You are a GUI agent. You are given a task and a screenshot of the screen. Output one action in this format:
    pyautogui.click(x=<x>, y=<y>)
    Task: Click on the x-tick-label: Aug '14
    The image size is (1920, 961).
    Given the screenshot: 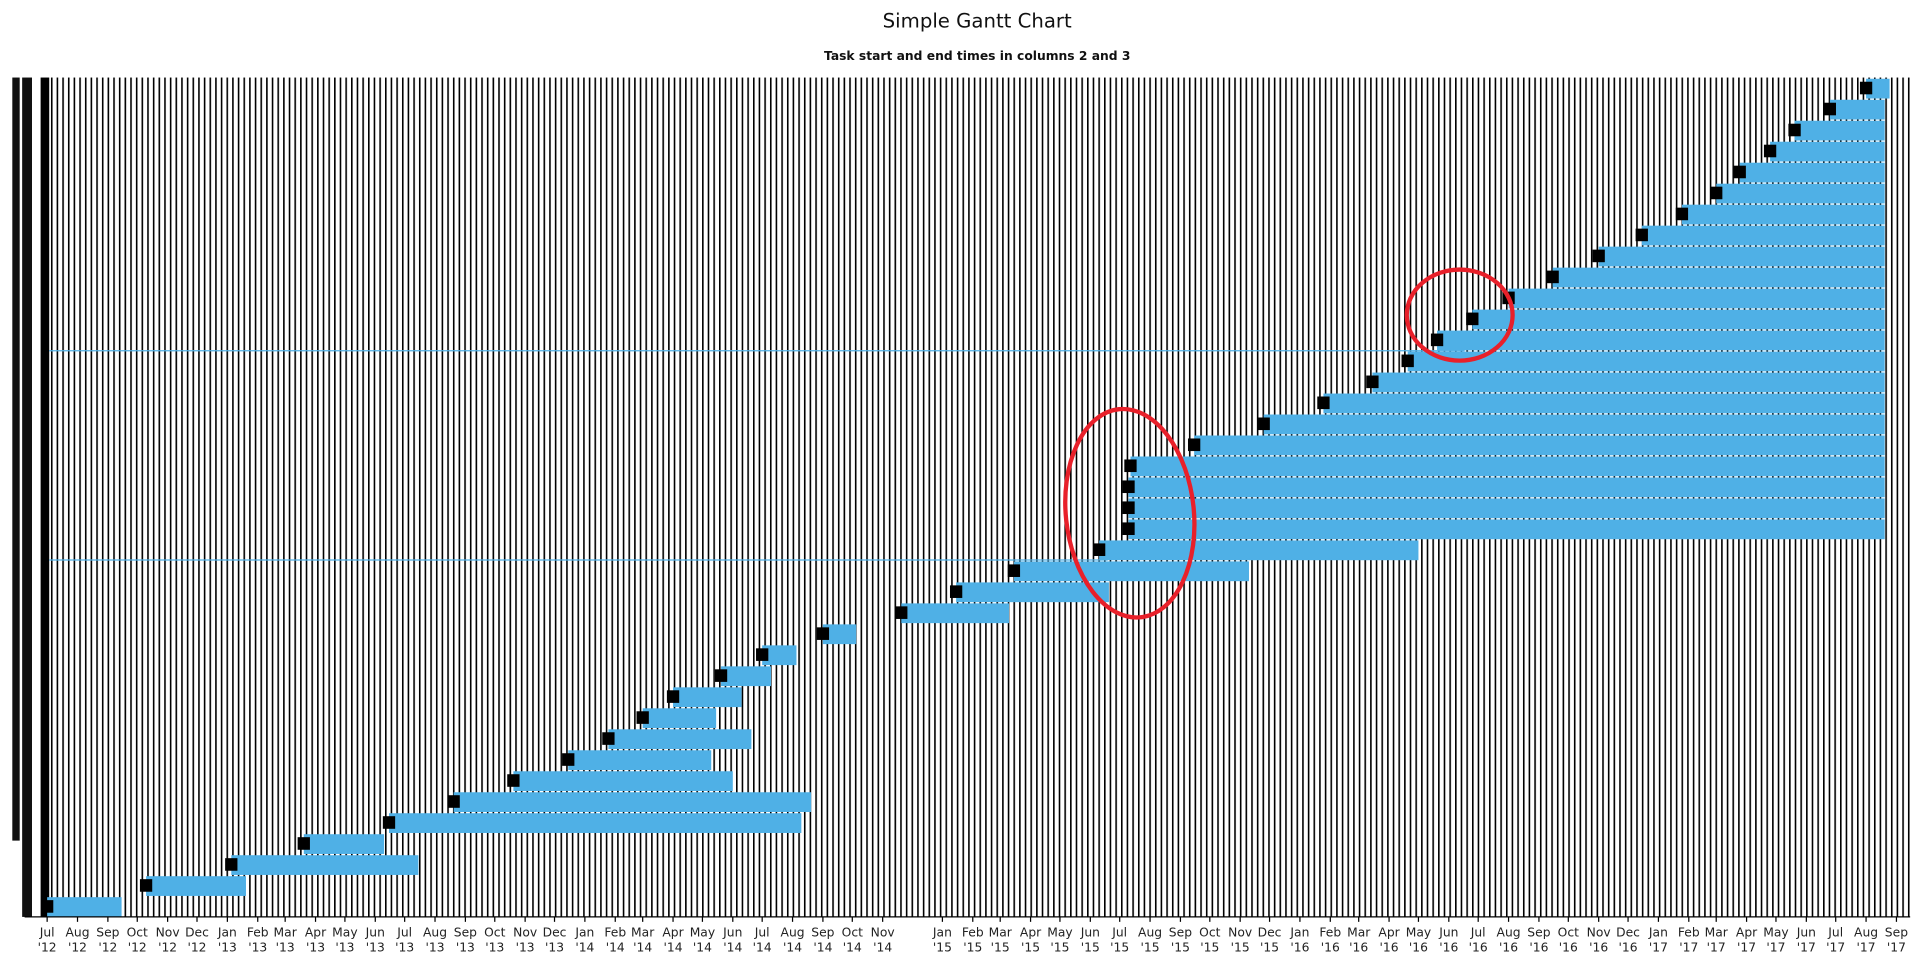 What is the action you would take?
    pyautogui.click(x=792, y=941)
    